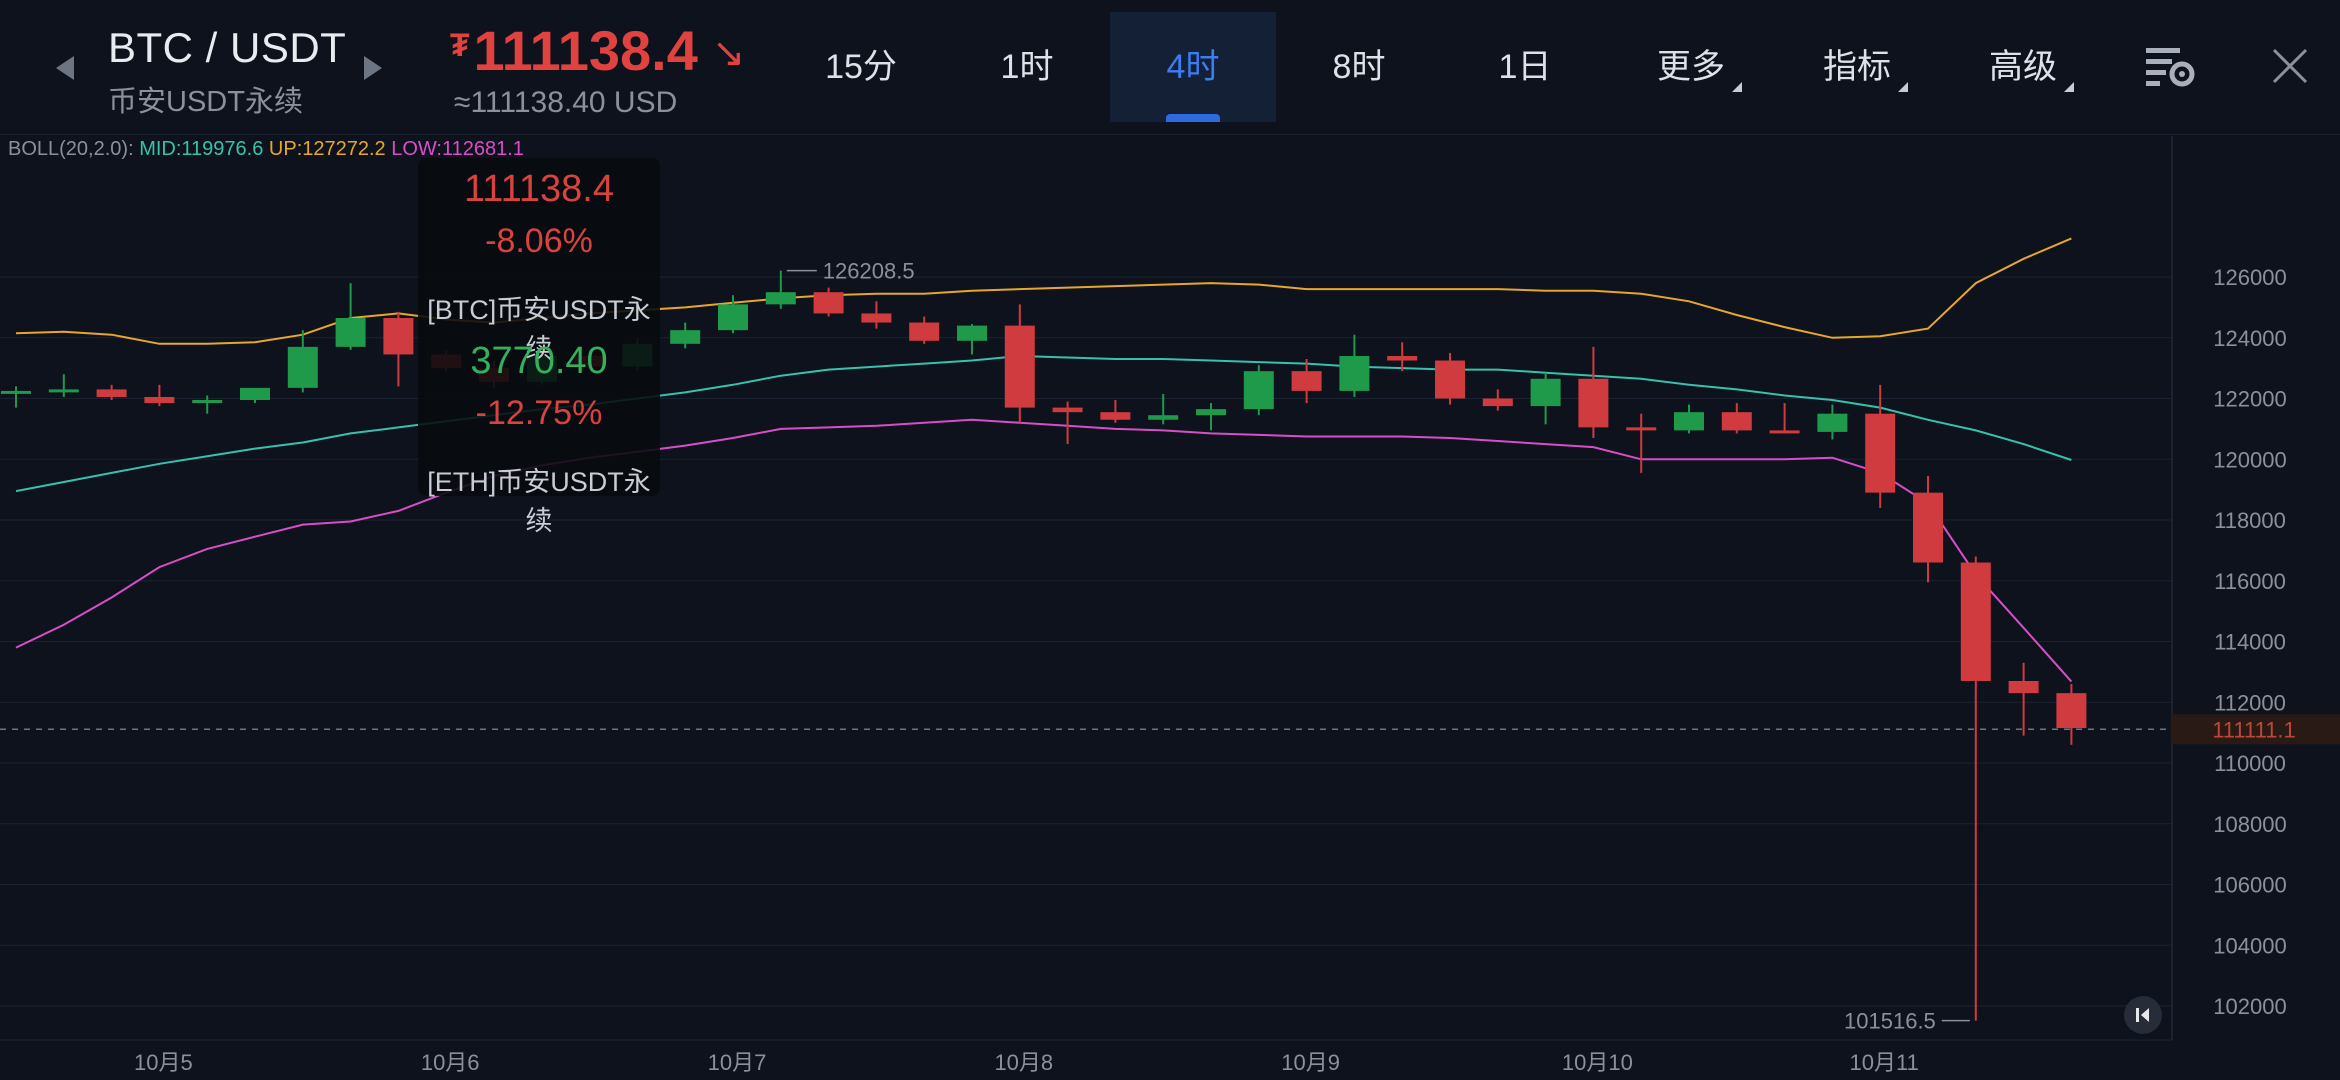  I want to click on y-tick-label: 120000, so click(2249, 459).